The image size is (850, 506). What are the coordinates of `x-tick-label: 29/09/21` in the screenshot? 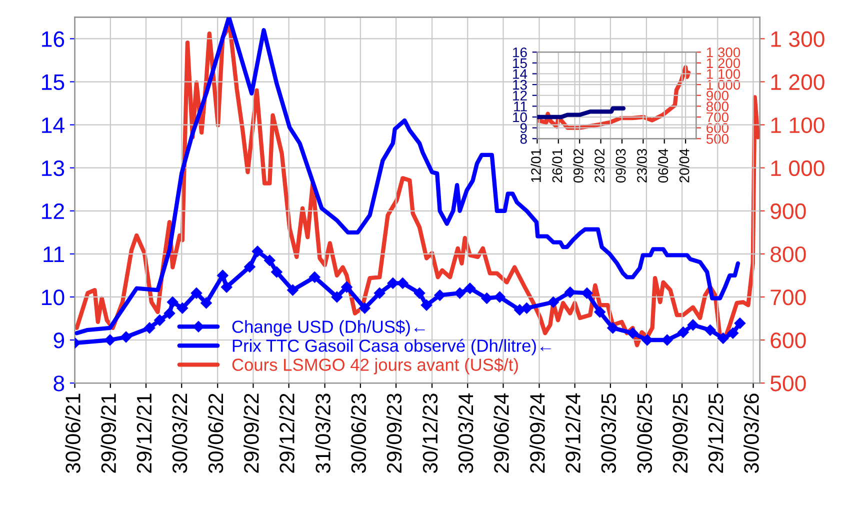 It's located at (108, 433).